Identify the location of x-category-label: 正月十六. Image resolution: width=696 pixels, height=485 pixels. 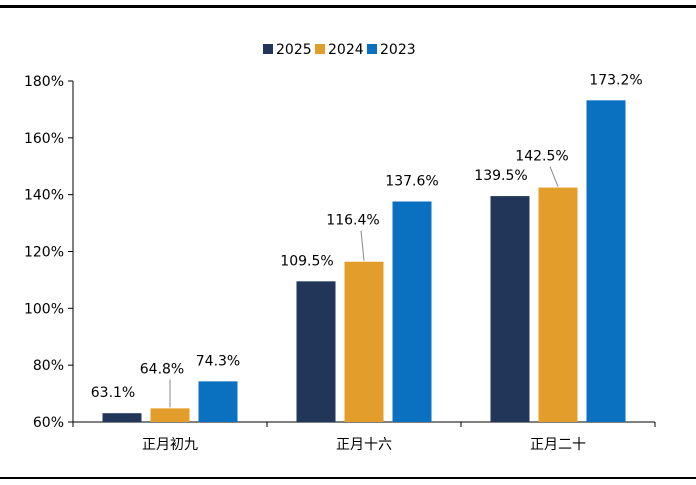
(364, 445).